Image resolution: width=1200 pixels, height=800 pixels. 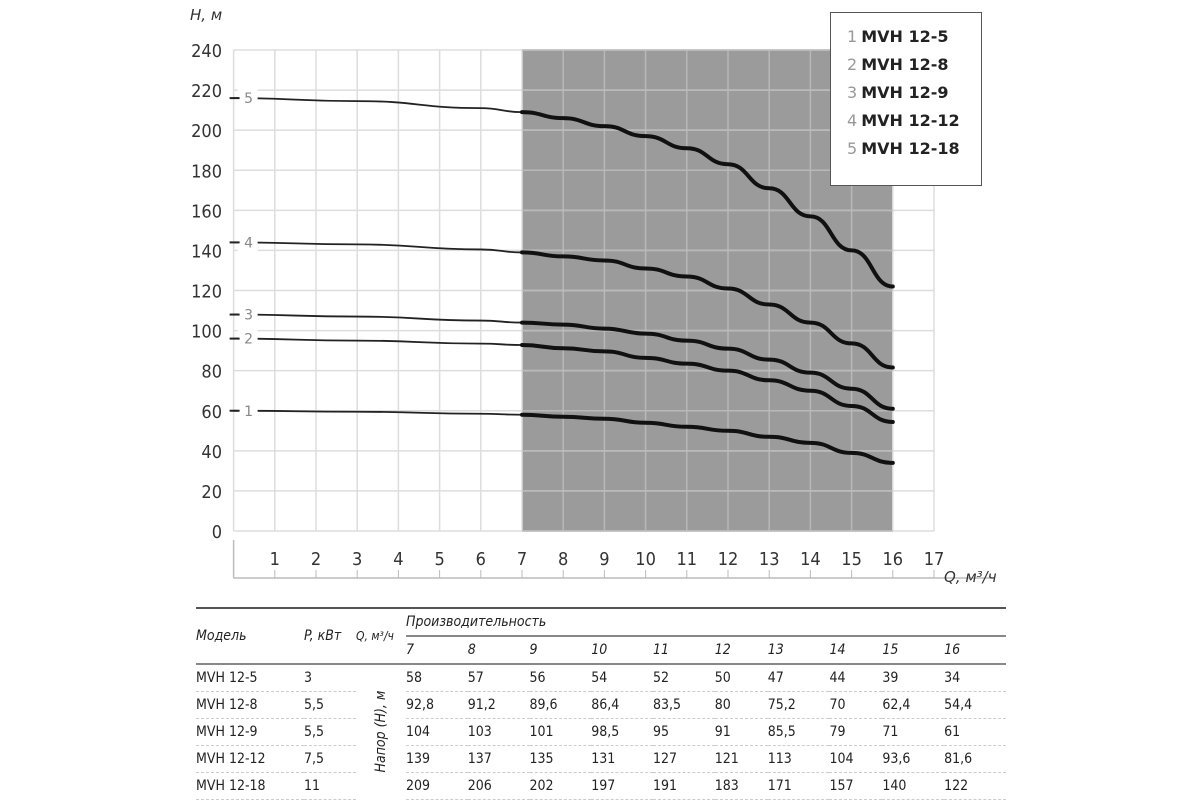 What do you see at coordinates (498, 705) in the screenshot?
I see `head-value-cell: 91,2` at bounding box center [498, 705].